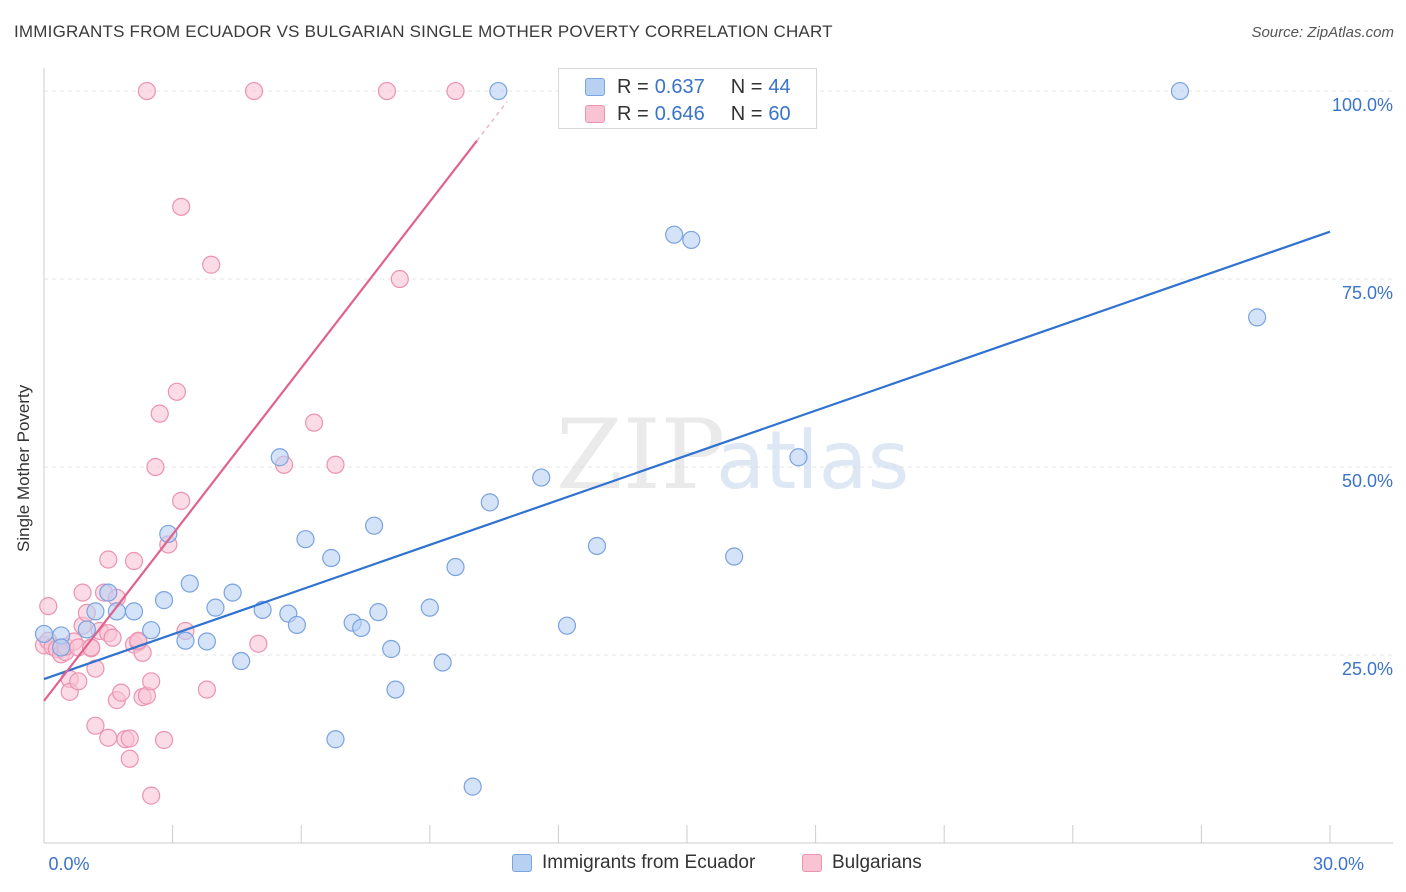 The width and height of the screenshot is (1406, 892). I want to click on legend-swatch-blue, so click(595, 87).